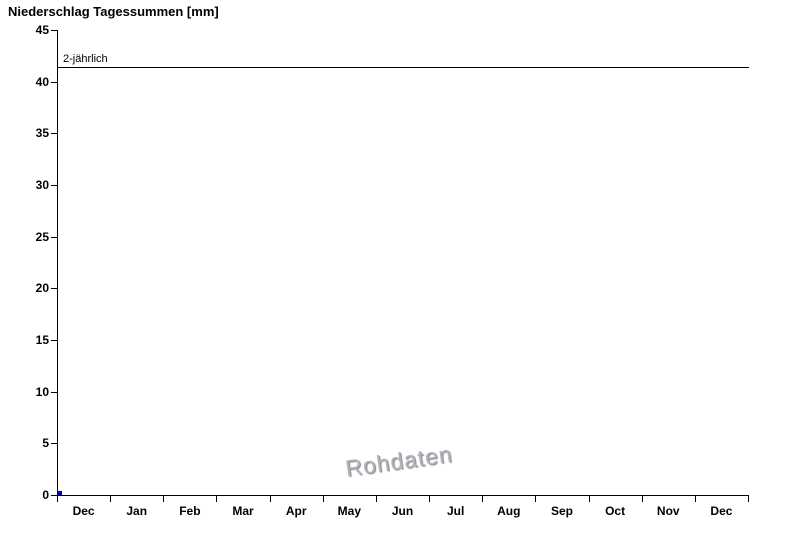  I want to click on x-tick-label-mar: Mar, so click(243, 511).